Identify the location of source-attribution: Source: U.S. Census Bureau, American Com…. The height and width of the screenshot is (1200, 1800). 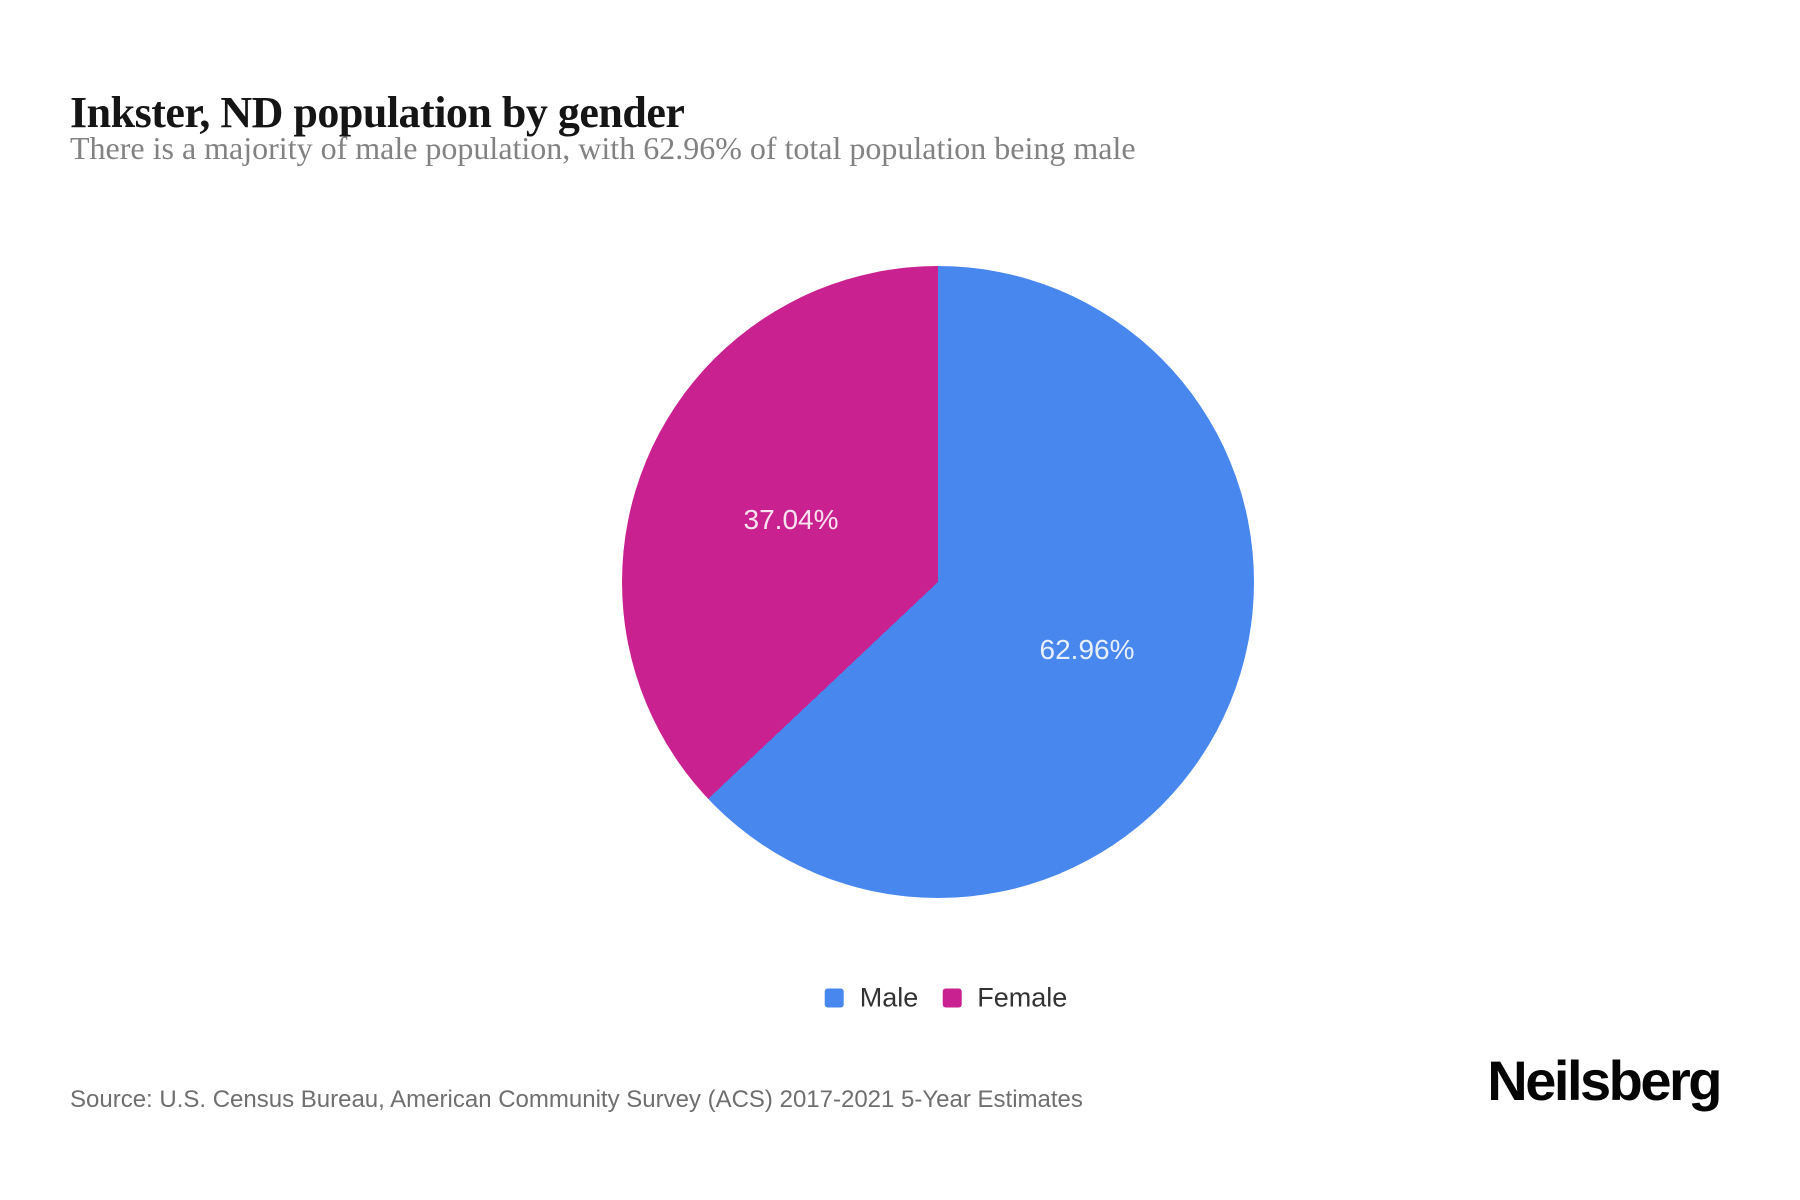
(576, 1099).